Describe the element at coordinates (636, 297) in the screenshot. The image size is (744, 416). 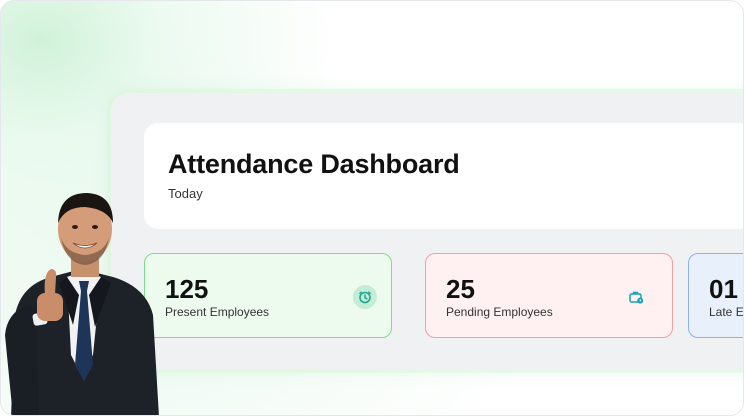
I see `briefcase-icon` at that location.